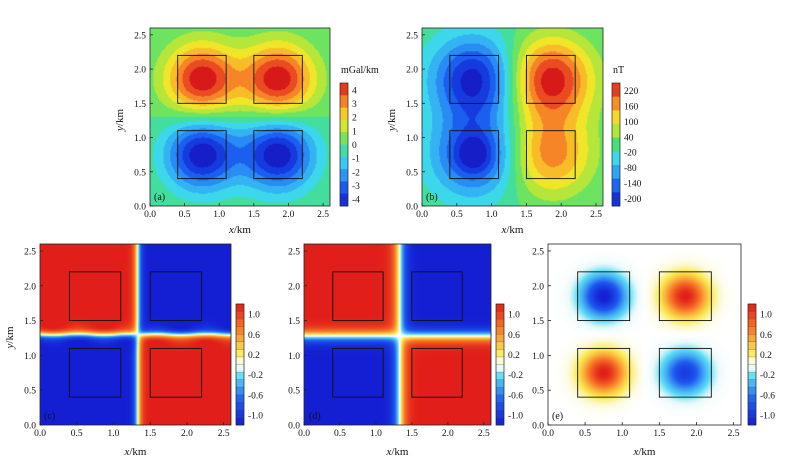 The height and width of the screenshot is (464, 798). Describe the element at coordinates (315, 416) in the screenshot. I see `panel-label: (d)` at that location.